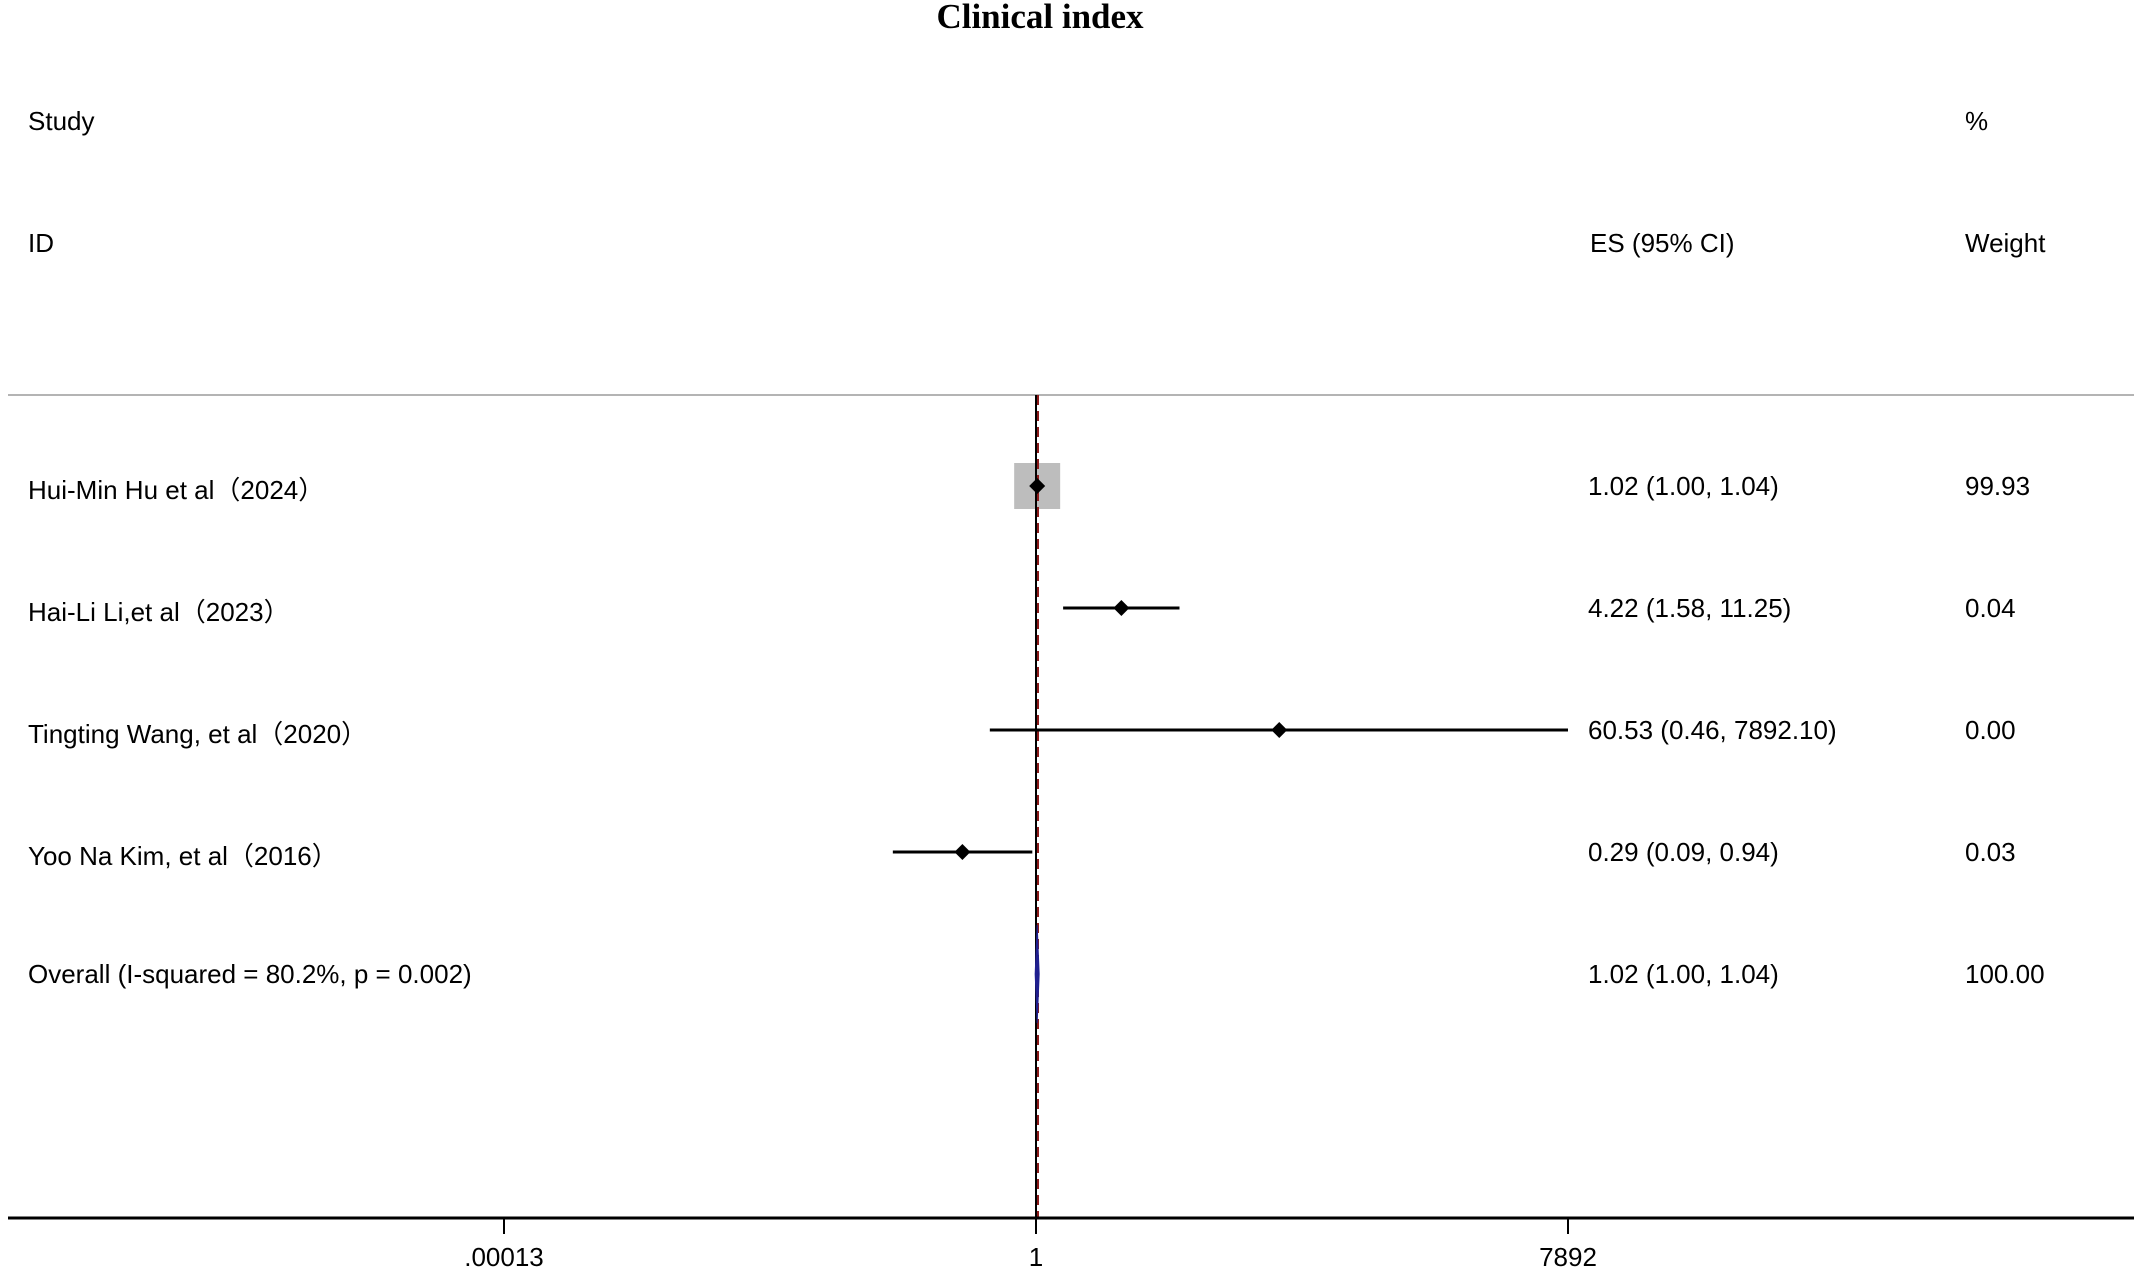  What do you see at coordinates (183, 856) in the screenshot?
I see `study-label: Yoo Na Kim, et al（2016）` at bounding box center [183, 856].